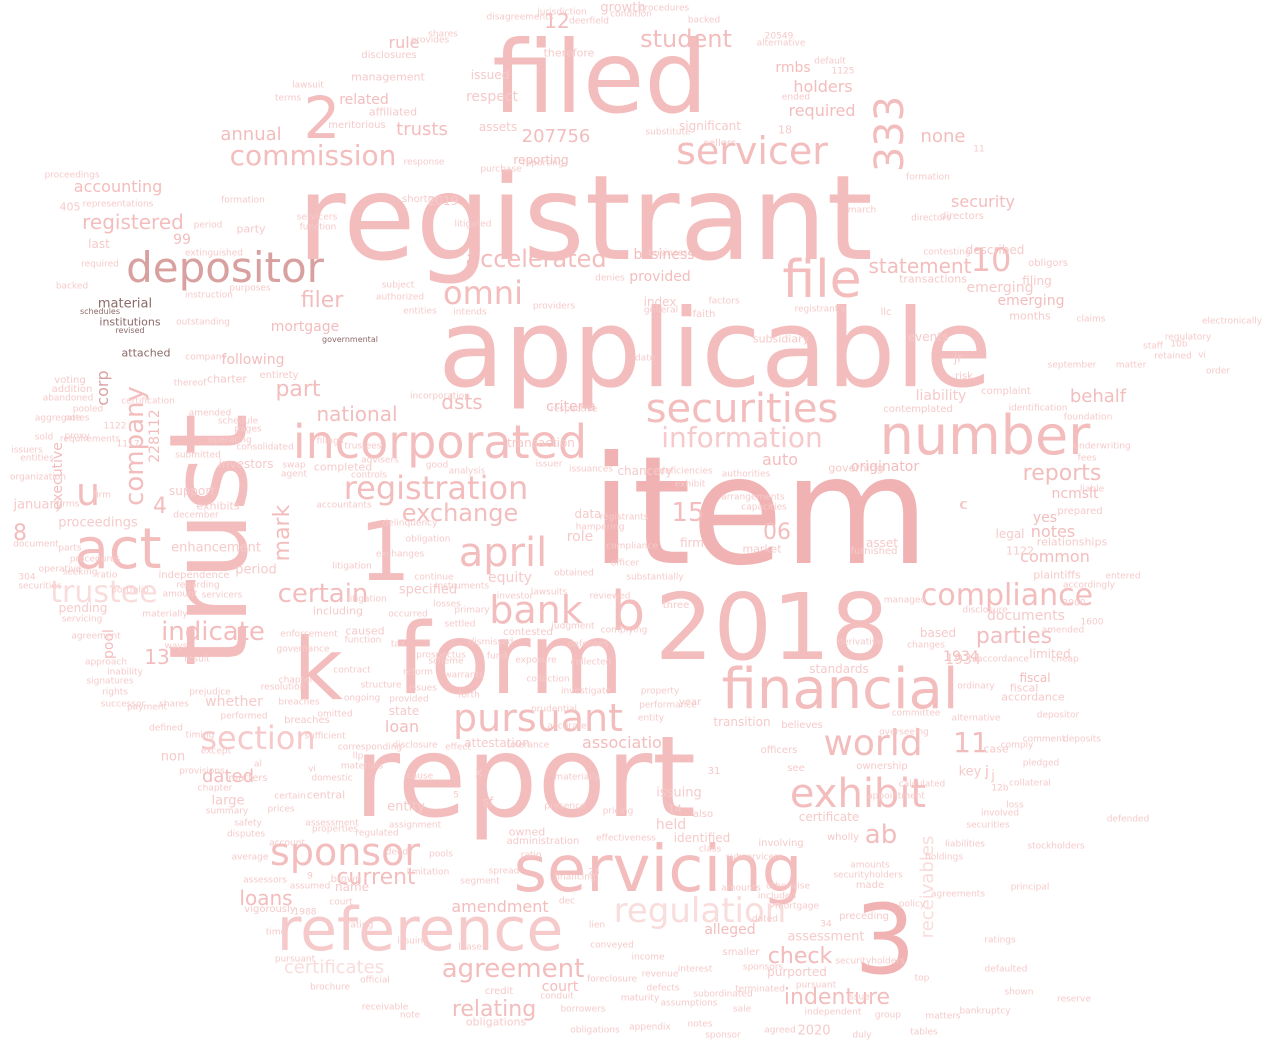 The width and height of the screenshot is (1280, 1042). What do you see at coordinates (243, 200) in the screenshot?
I see `word: formation` at bounding box center [243, 200].